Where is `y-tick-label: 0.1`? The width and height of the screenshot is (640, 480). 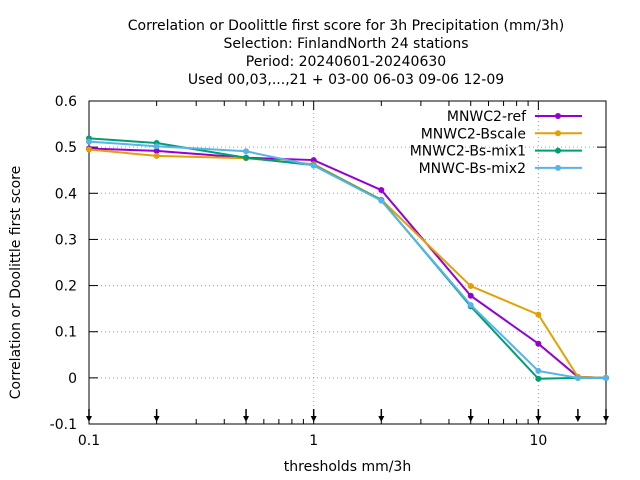
y-tick-label: 0.1 is located at coordinates (66, 333).